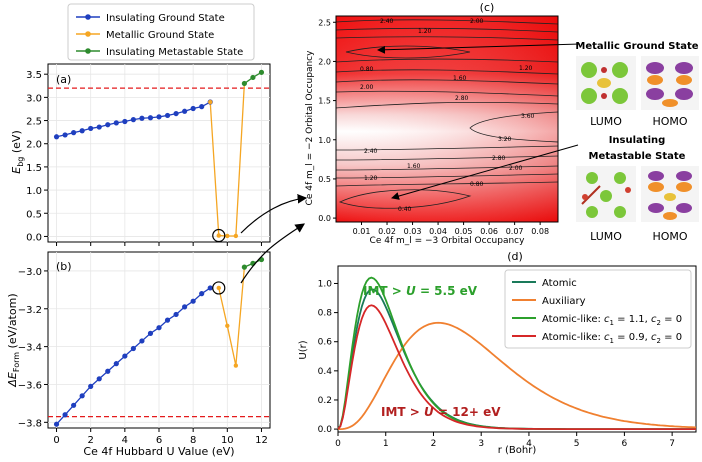 The width and height of the screenshot is (702, 462). Describe the element at coordinates (481, 444) in the screenshot. I see `x-tick-label: 3` at that location.